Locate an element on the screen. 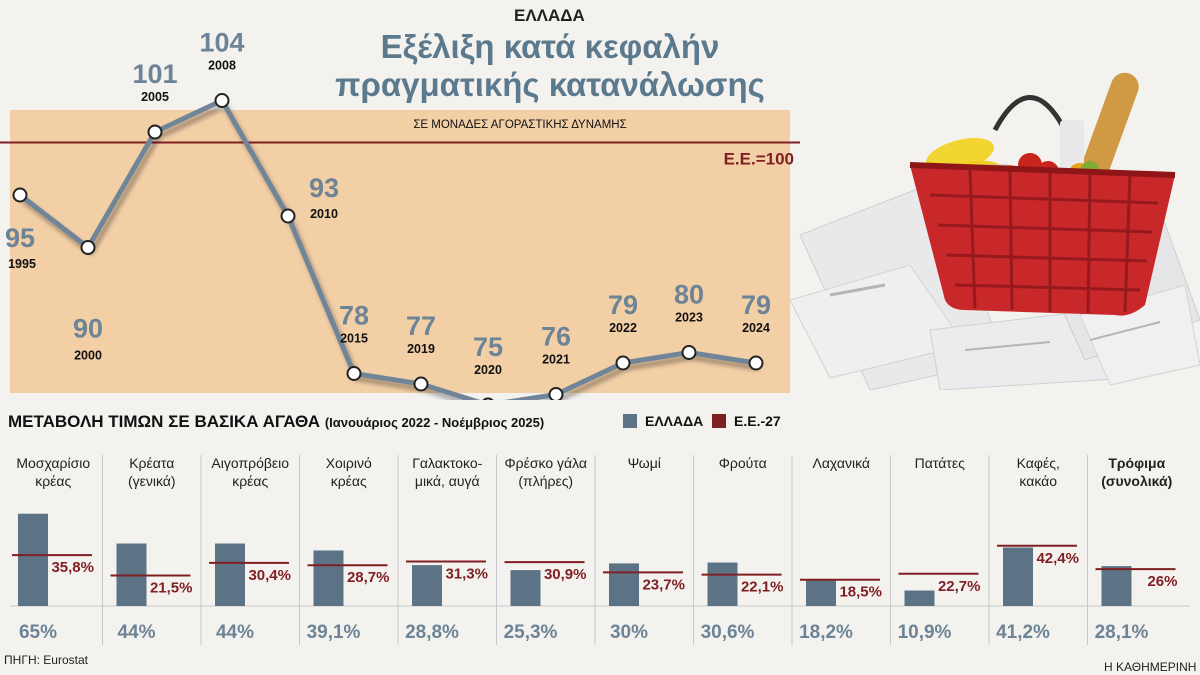 This screenshot has width=1200, height=675. price-change-period: (Ιανουάριος 2022 - Νοέμβριος 2025) is located at coordinates (434, 422).